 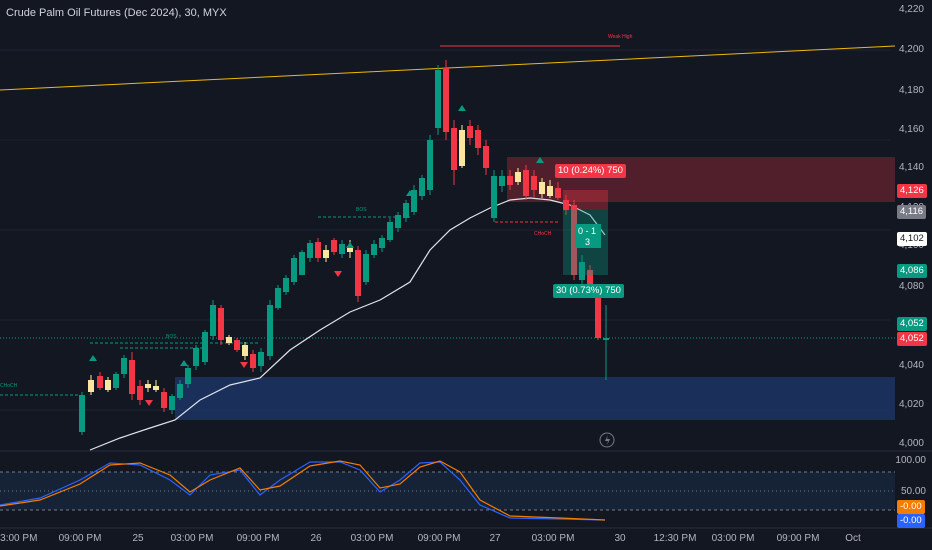 What do you see at coordinates (495, 538) in the screenshot?
I see `time-tick-label: 27` at bounding box center [495, 538].